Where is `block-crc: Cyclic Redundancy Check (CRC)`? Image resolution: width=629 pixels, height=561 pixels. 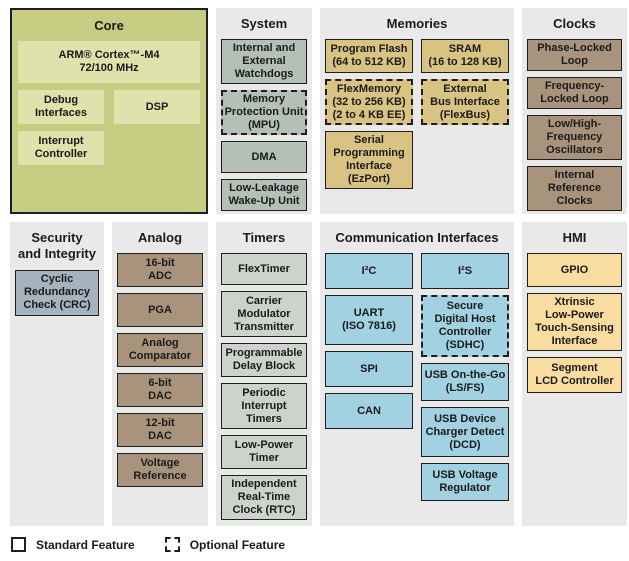 block-crc: Cyclic Redundancy Check (CRC) is located at coordinates (57, 292).